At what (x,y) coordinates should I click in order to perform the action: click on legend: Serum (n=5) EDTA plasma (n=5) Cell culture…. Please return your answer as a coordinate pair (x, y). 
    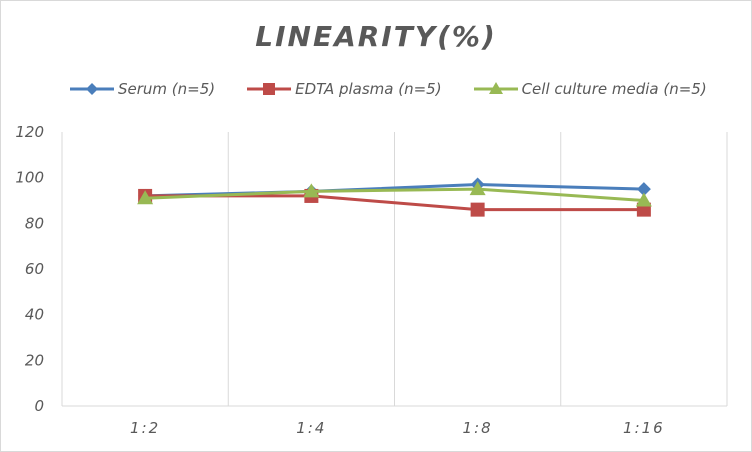
    Looking at the image, I should click on (388, 89).